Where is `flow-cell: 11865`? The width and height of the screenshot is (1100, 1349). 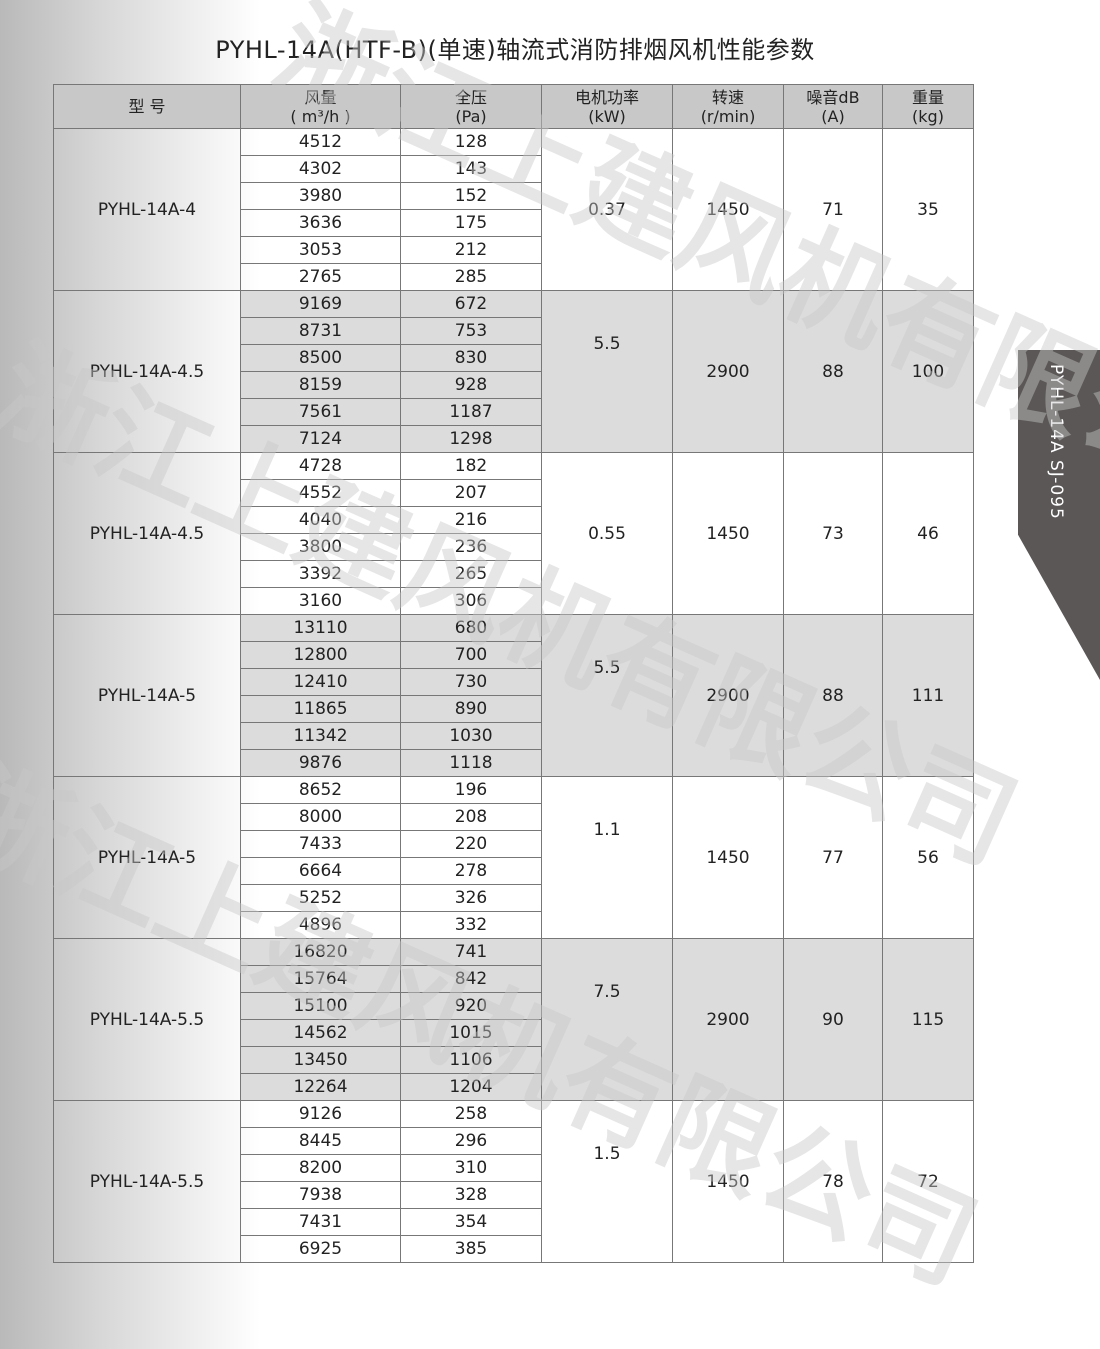 flow-cell: 11865 is located at coordinates (320, 709).